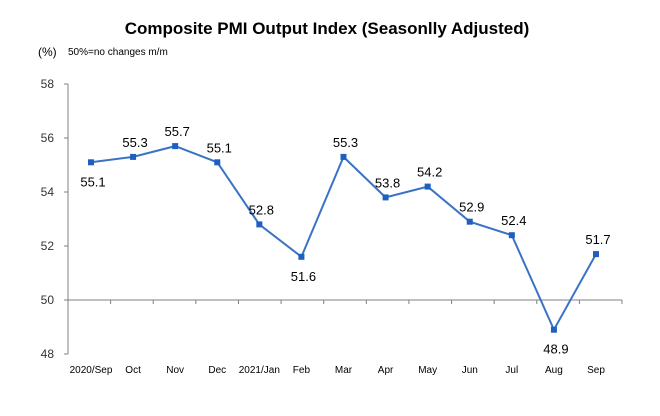  I want to click on x-tick-label: 2020/Sep, so click(91, 370).